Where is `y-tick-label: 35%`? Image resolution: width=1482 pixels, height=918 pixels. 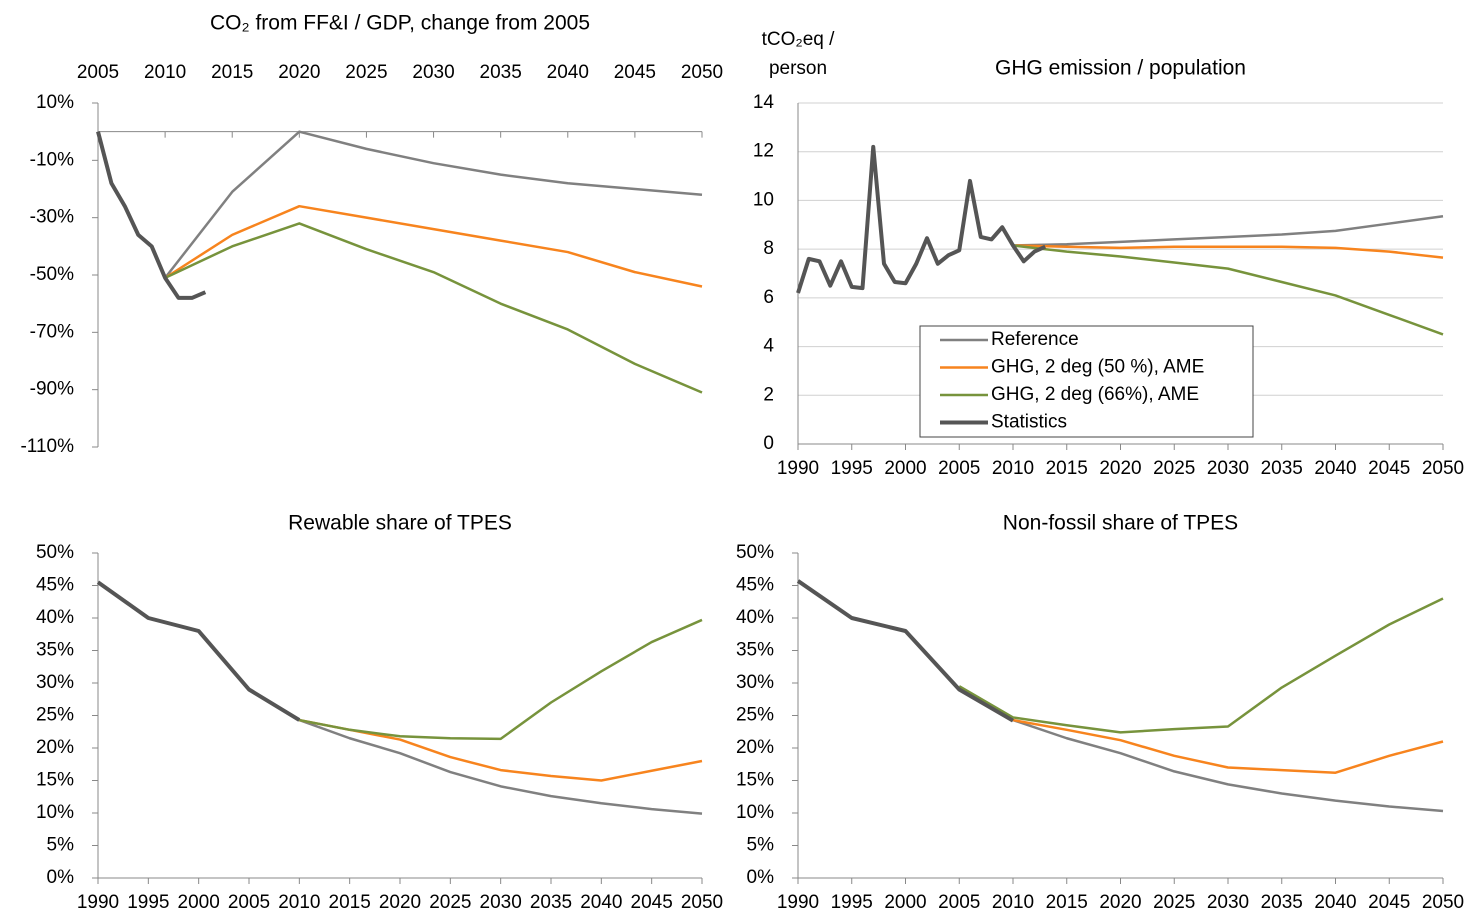 y-tick-label: 35% is located at coordinates (55, 650).